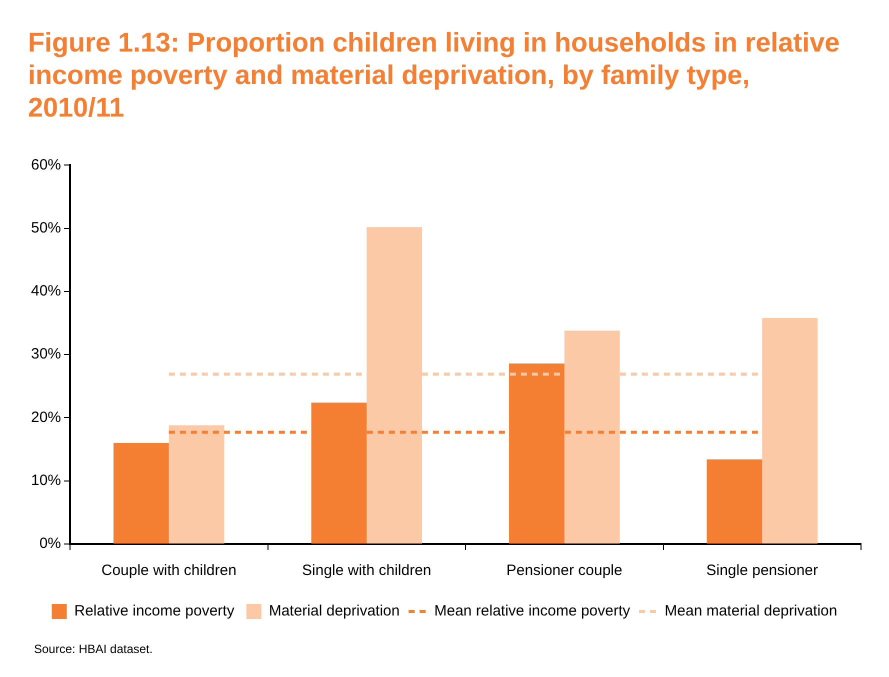  What do you see at coordinates (154, 611) in the screenshot?
I see `legend-label: Relative income poverty` at bounding box center [154, 611].